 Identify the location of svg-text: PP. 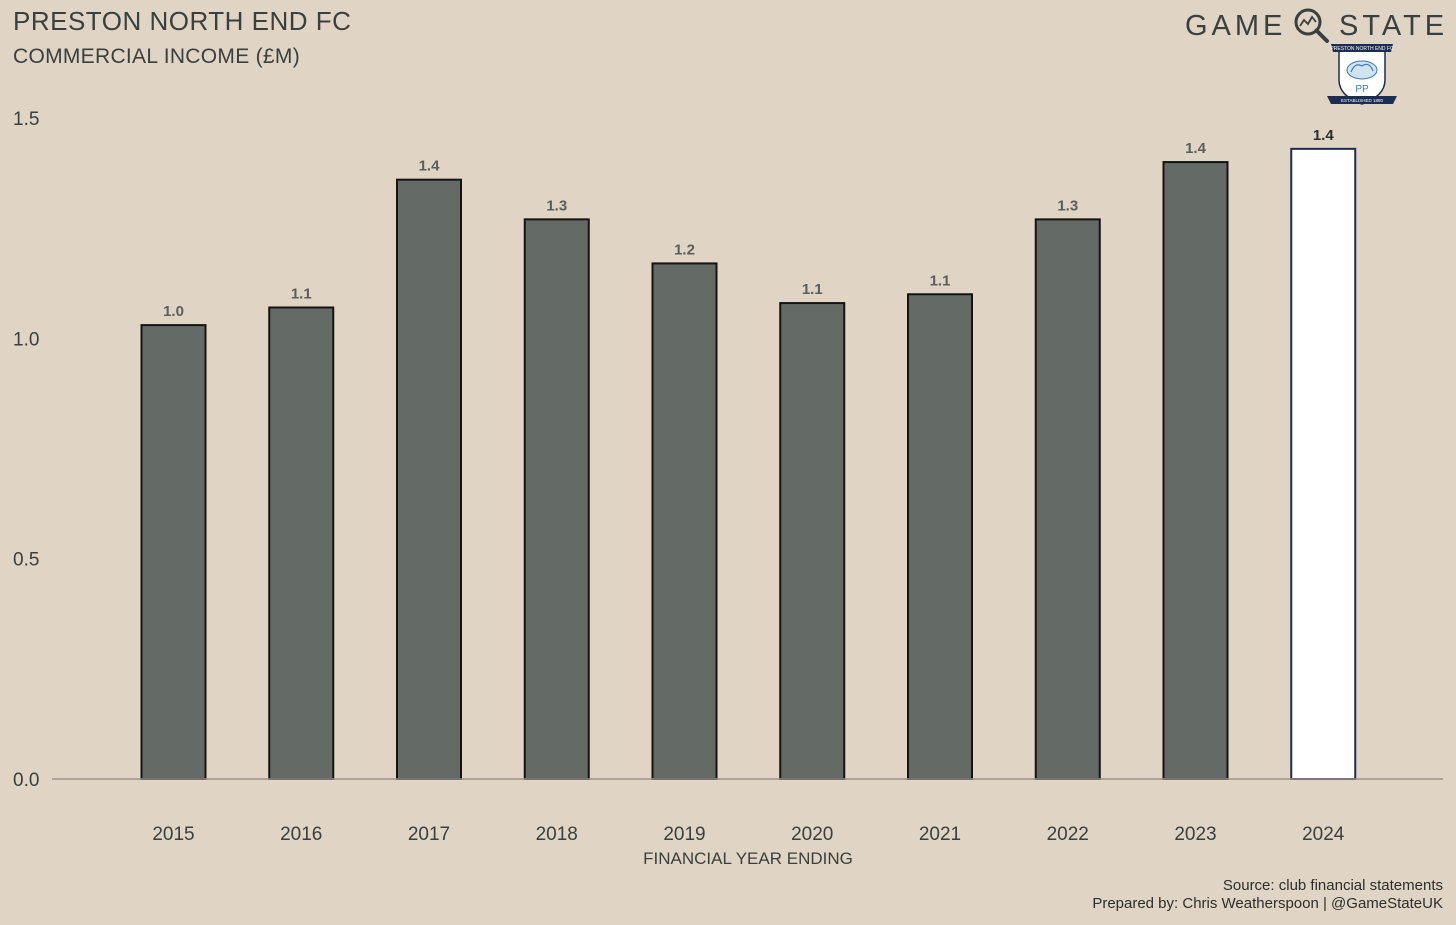
(1362, 89).